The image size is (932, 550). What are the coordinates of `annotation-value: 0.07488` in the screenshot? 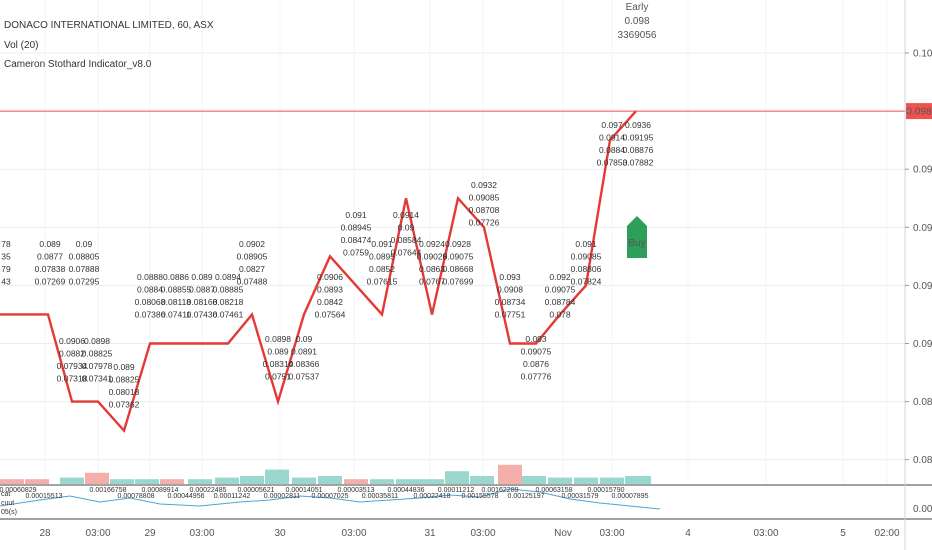 It's located at (252, 282).